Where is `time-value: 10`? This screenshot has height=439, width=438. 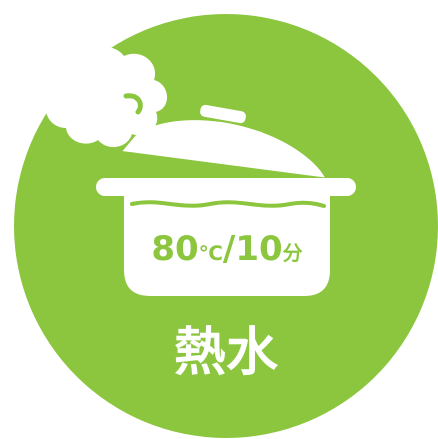 time-value: 10 is located at coordinates (258, 249).